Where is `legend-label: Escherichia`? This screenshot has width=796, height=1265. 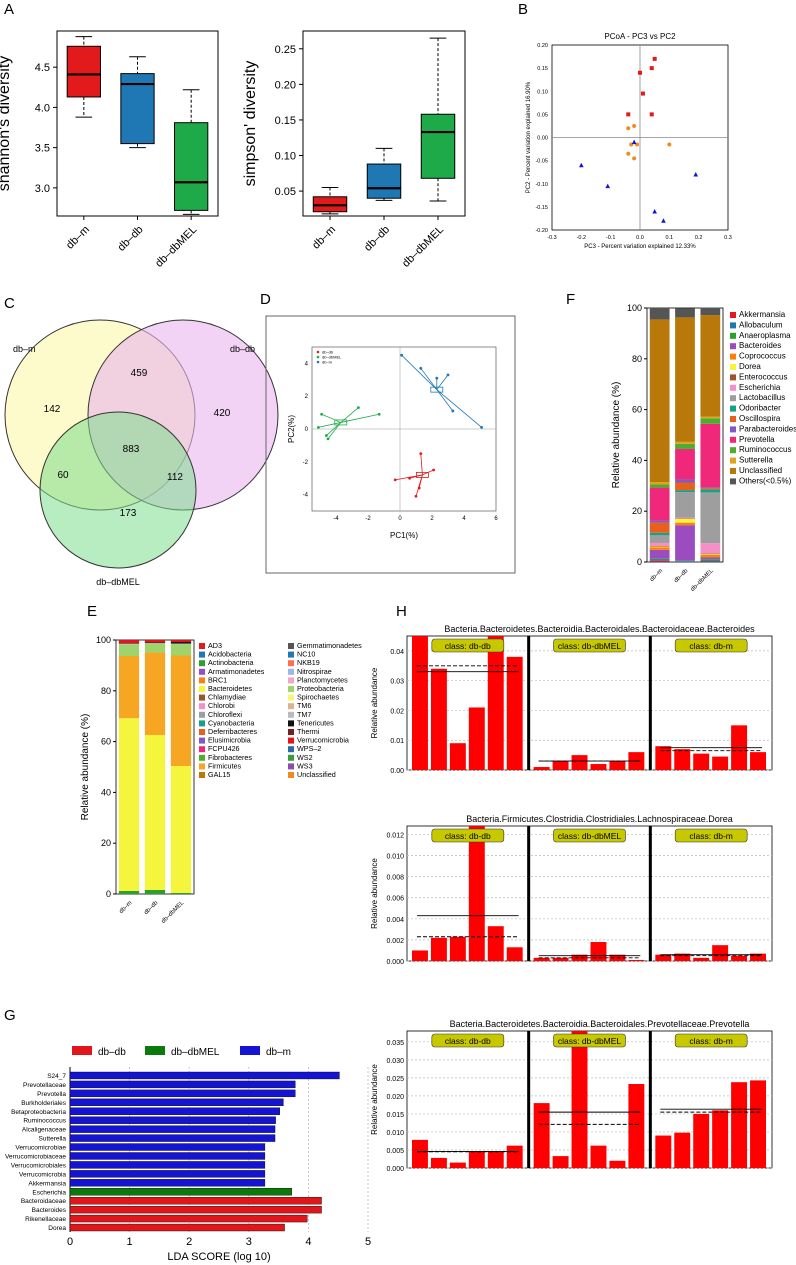
legend-label: Escherichia is located at coordinates (760, 387).